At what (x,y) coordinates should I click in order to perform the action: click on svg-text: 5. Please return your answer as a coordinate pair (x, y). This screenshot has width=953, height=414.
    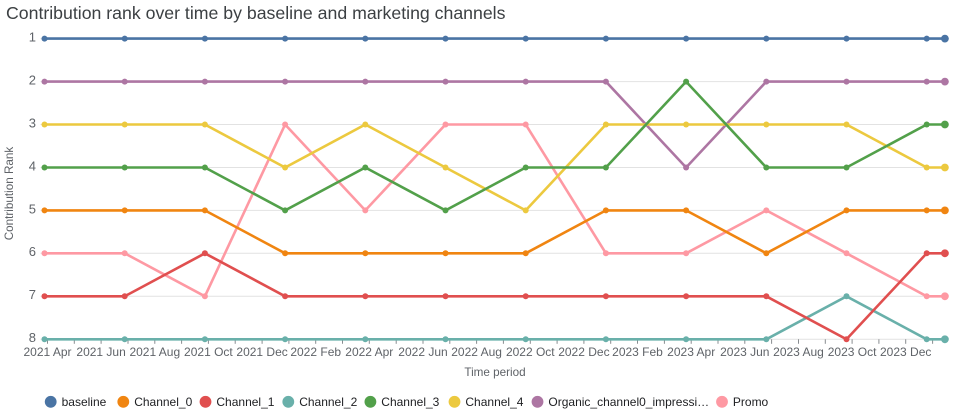
    Looking at the image, I should click on (32, 208).